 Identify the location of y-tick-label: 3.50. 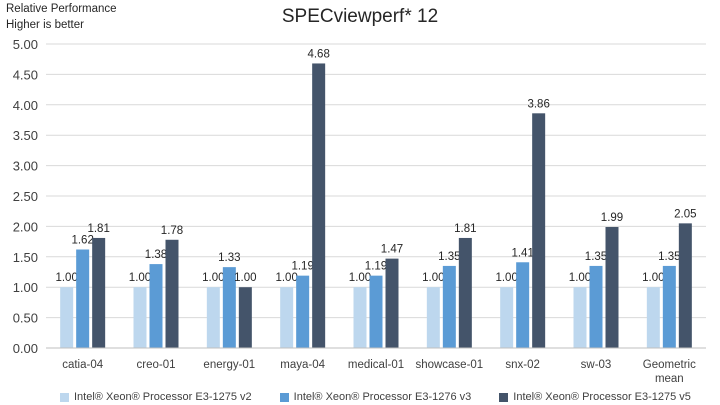
(25, 135).